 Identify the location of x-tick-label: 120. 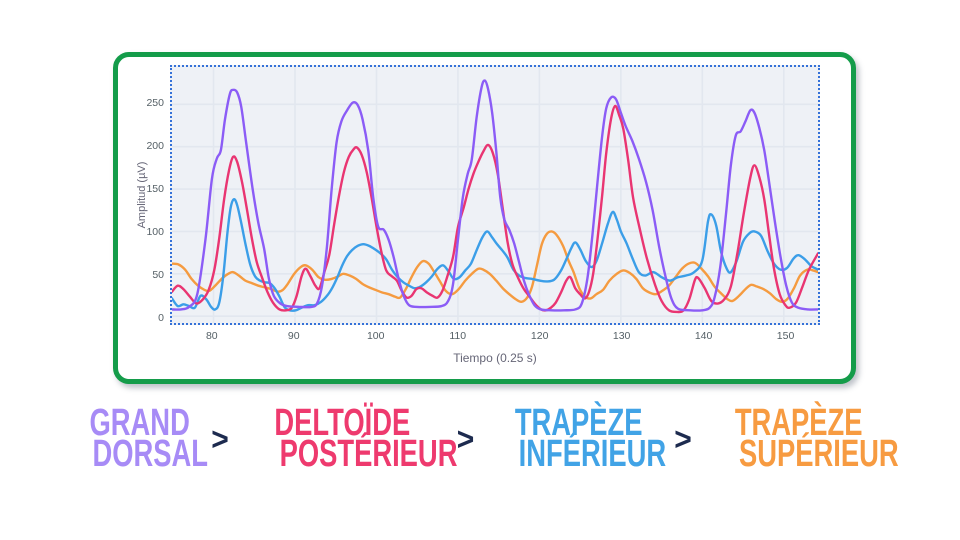
(539, 336).